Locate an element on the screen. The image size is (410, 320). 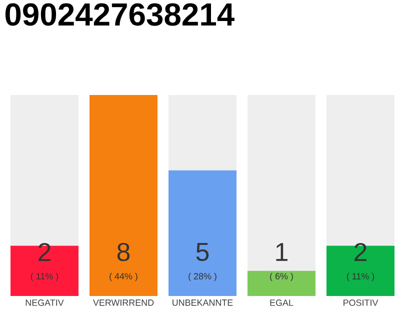
x-tick-label: VERWIRREND is located at coordinates (123, 303).